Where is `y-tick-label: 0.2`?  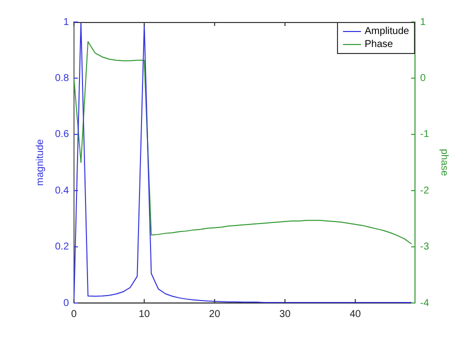 y-tick-label: 0.2 is located at coordinates (62, 247).